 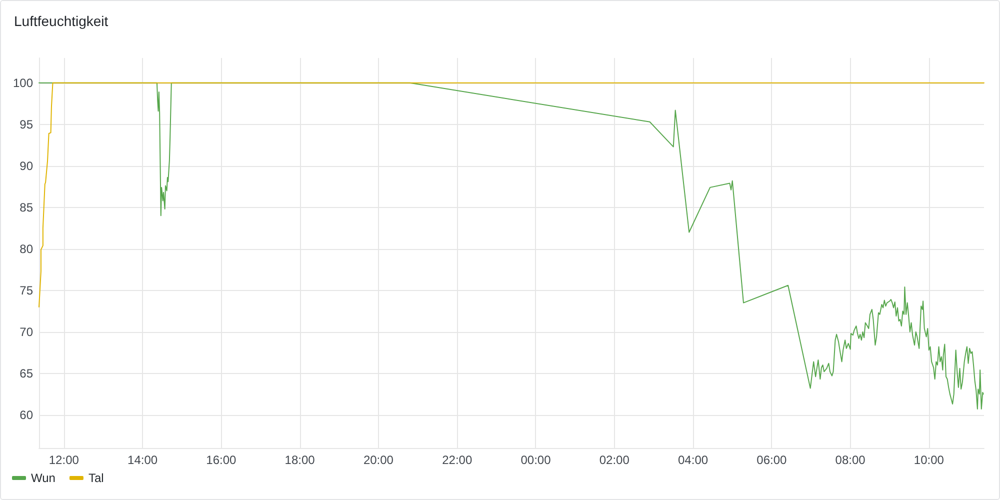 What do you see at coordinates (300, 460) in the screenshot?
I see `x-tick-label: 18:00` at bounding box center [300, 460].